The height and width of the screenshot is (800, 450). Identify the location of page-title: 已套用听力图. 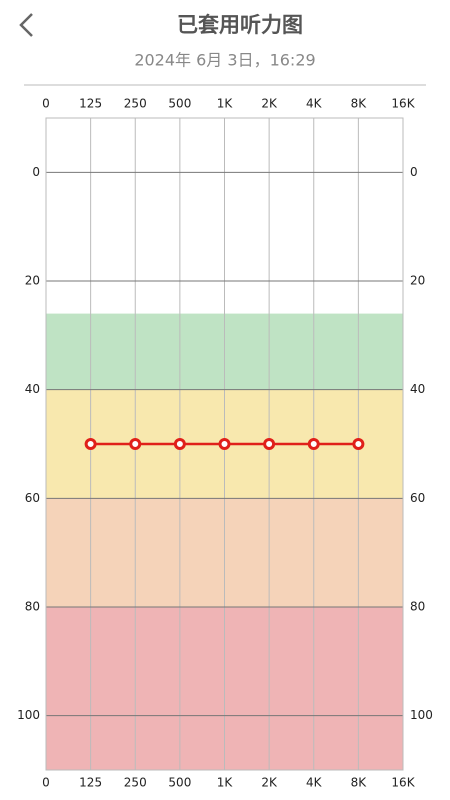
(240, 25).